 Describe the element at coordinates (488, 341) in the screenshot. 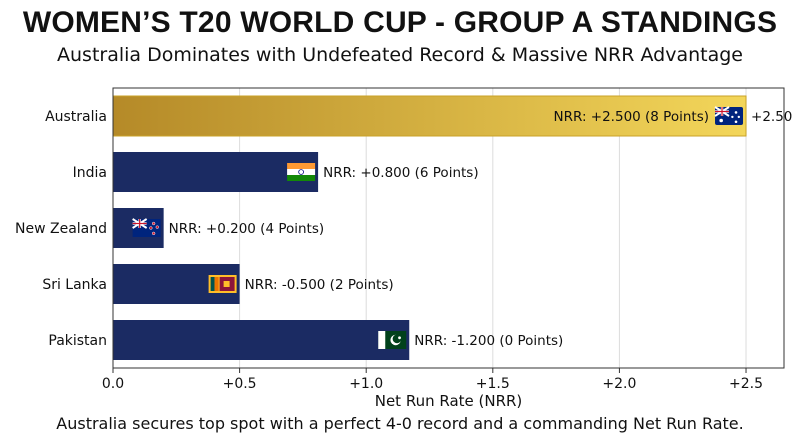

I see `bar-value-label: NRR: -1.200 (0 Points)` at that location.